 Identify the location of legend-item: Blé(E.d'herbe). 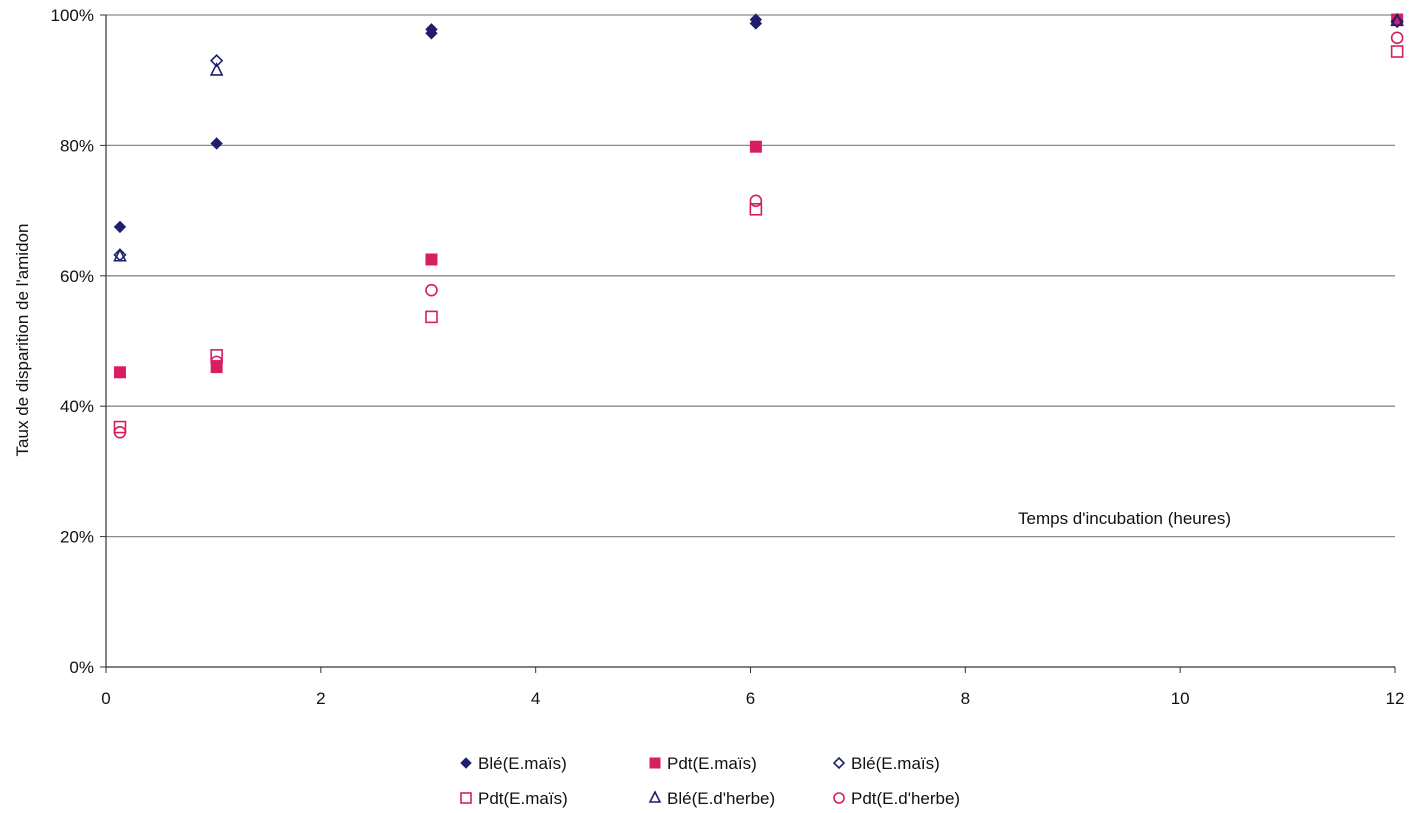
(711, 798).